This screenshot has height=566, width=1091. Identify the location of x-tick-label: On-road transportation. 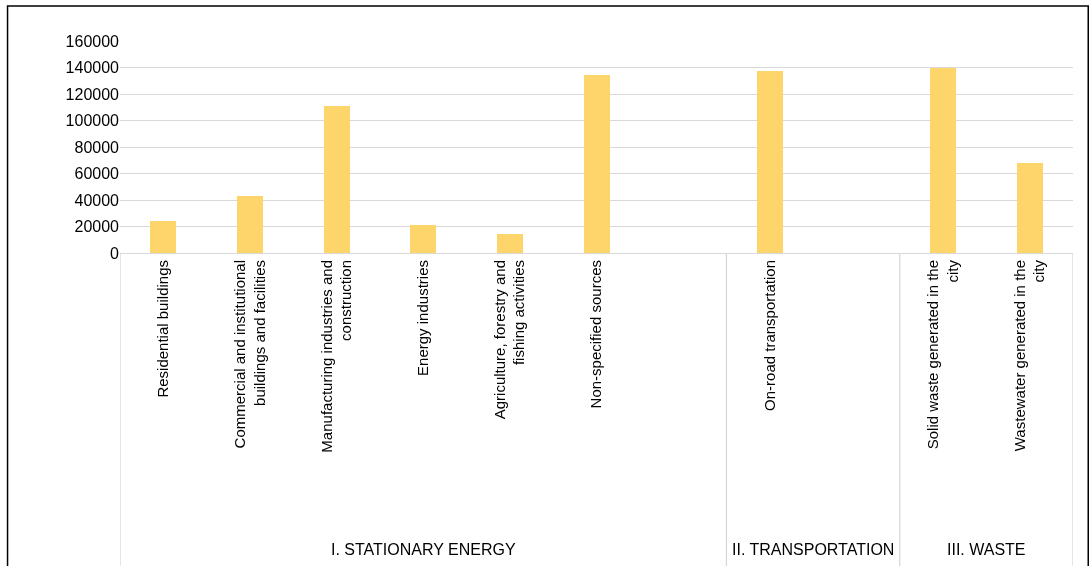
(769, 335).